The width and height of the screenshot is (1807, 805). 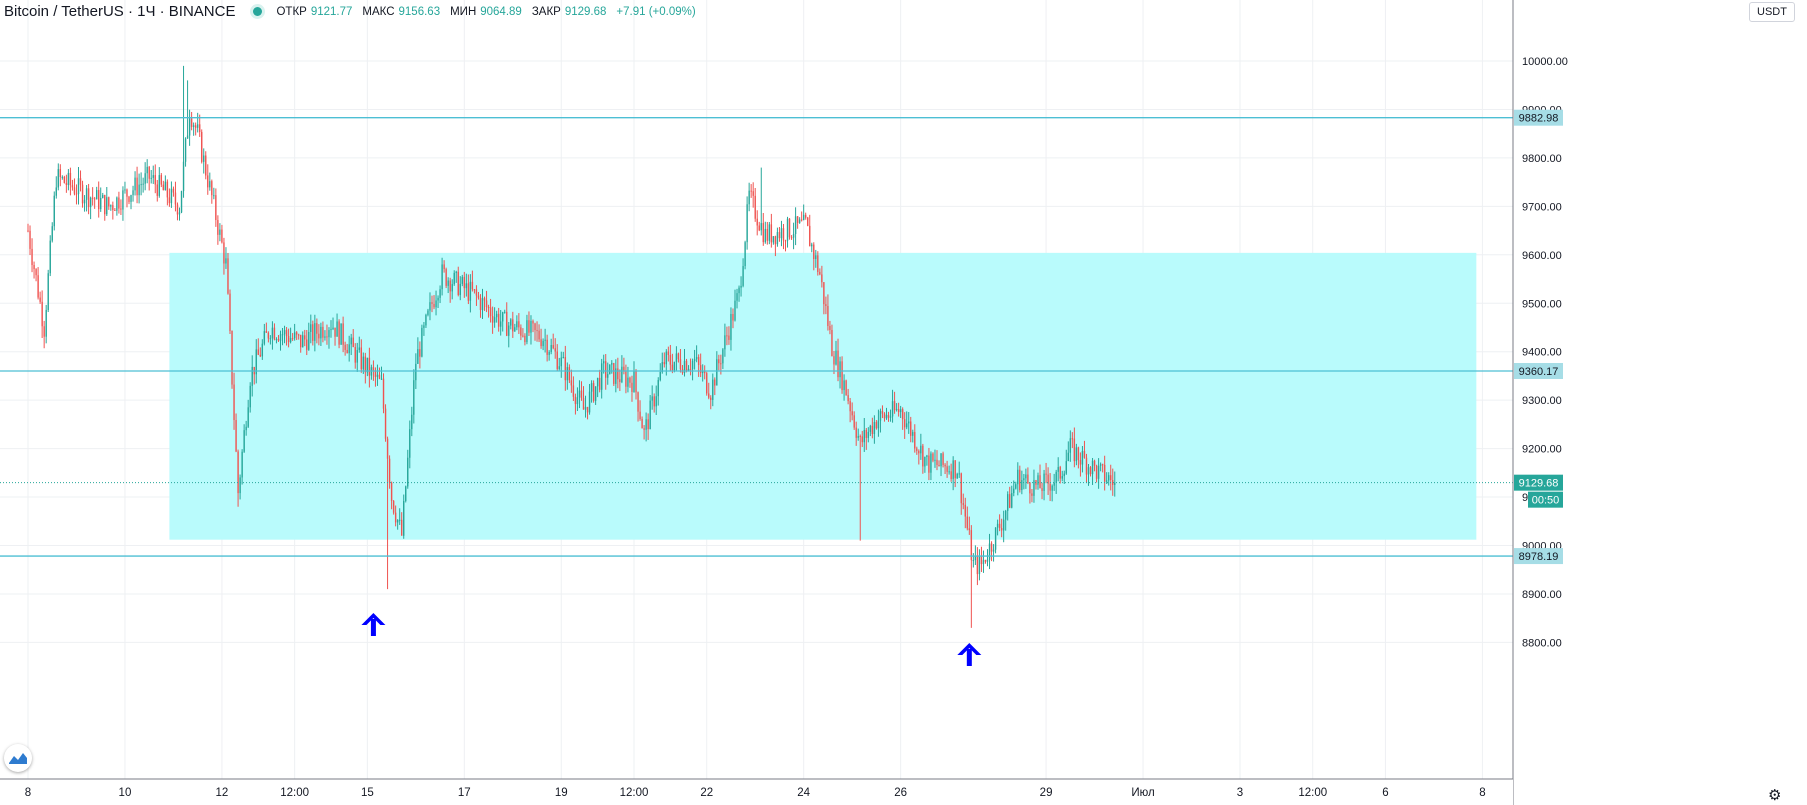 What do you see at coordinates (291, 11) in the screenshot?
I see `open-label: ОТКР` at bounding box center [291, 11].